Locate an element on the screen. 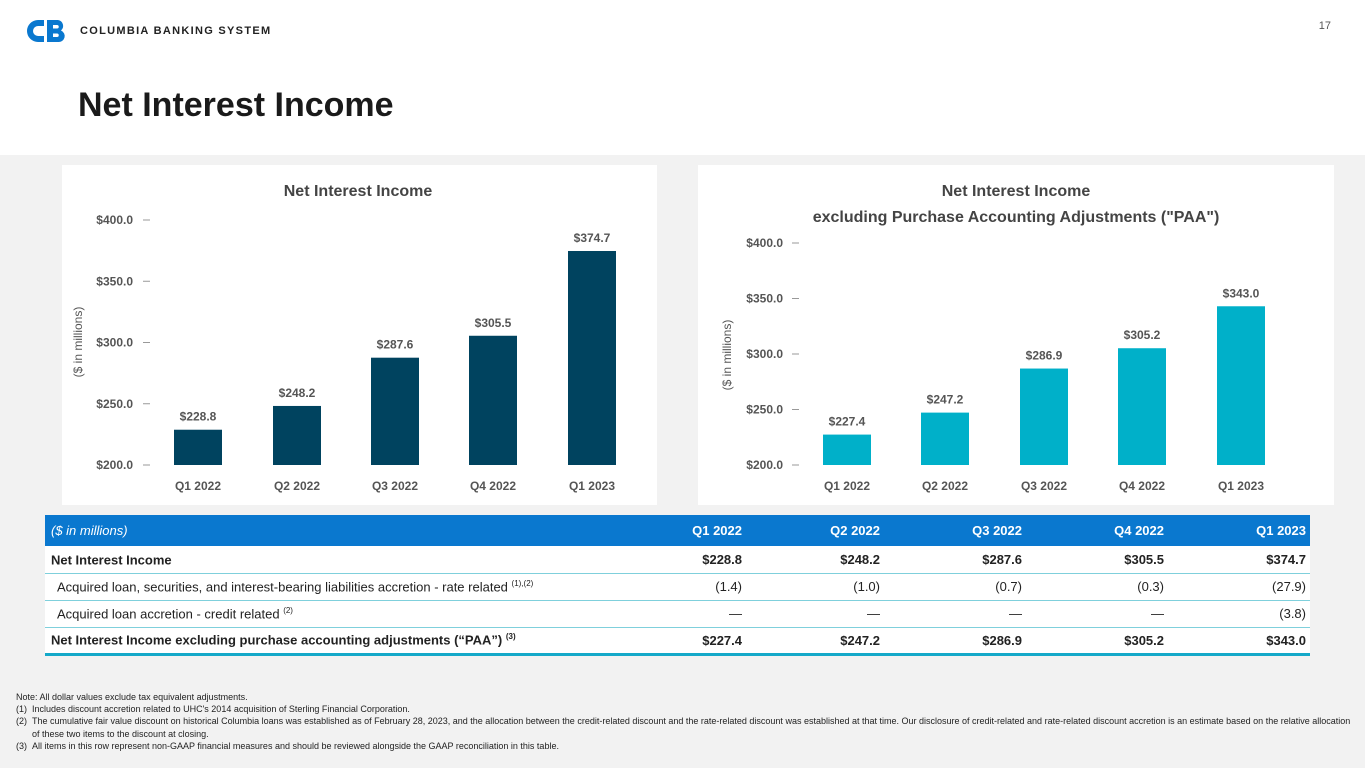 The image size is (1365, 768). table-cell: $228.8 is located at coordinates (680, 560).